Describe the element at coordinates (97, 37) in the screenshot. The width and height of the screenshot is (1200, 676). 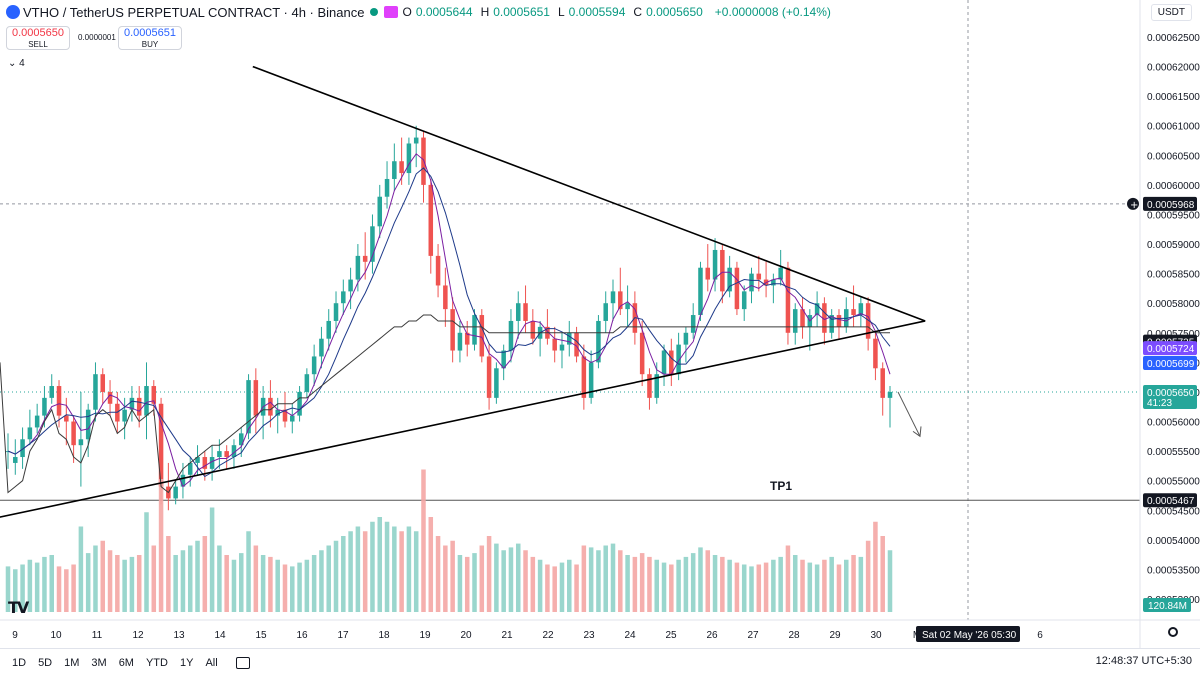
I see `spread-value: 0.0000001` at that location.